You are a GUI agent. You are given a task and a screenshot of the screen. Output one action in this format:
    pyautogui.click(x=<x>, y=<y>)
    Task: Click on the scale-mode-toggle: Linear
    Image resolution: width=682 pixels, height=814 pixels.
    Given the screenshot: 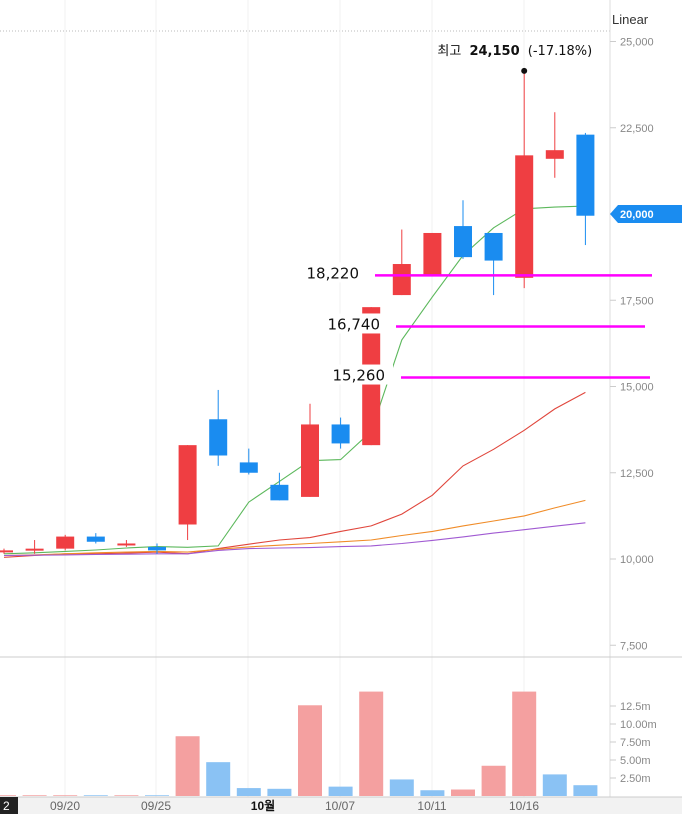 What is the action you would take?
    pyautogui.click(x=647, y=19)
    